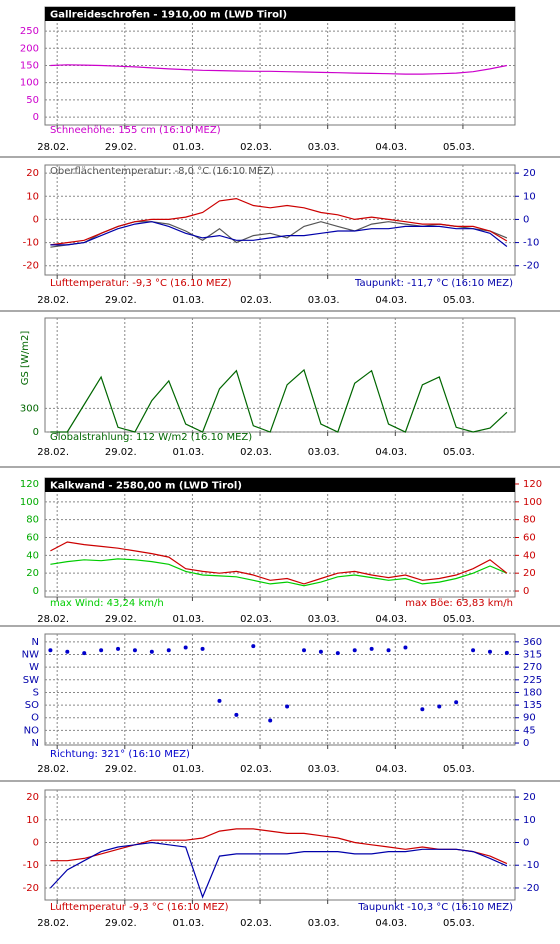 The height and width of the screenshot is (944, 560). What do you see at coordinates (31, 865) in the screenshot?
I see `y-tick-label: -10` at bounding box center [31, 865].